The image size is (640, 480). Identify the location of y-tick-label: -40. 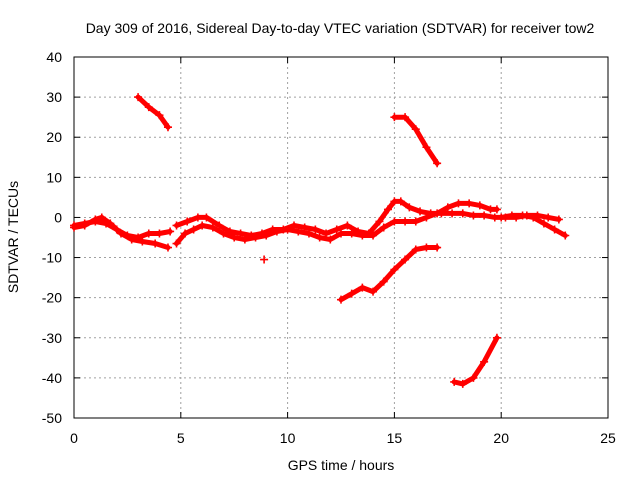
(52, 378).